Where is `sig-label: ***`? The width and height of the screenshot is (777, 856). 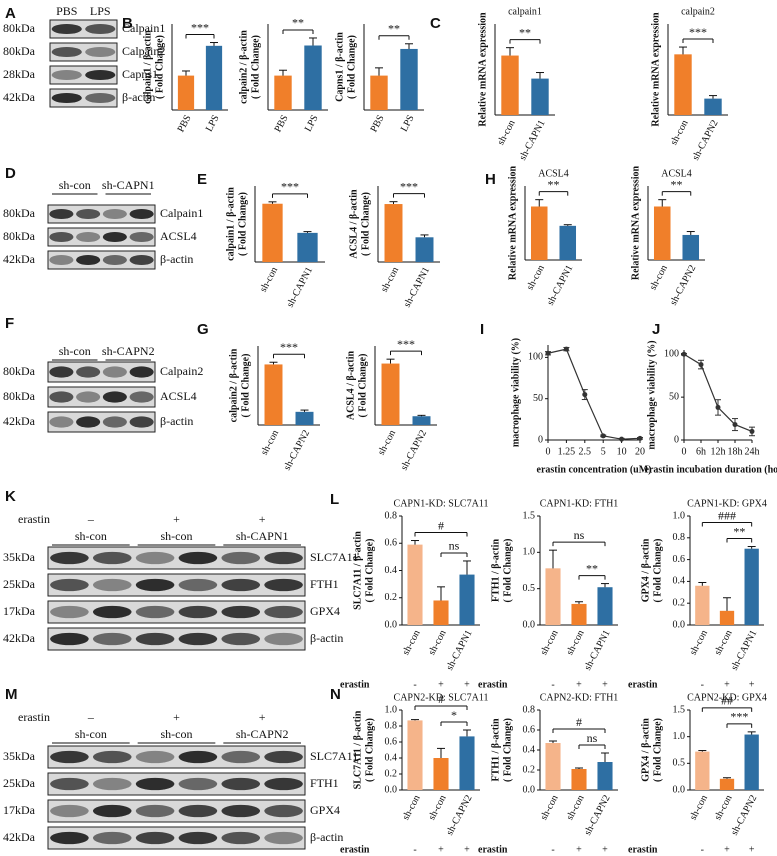
sig-label: *** is located at coordinates (698, 32).